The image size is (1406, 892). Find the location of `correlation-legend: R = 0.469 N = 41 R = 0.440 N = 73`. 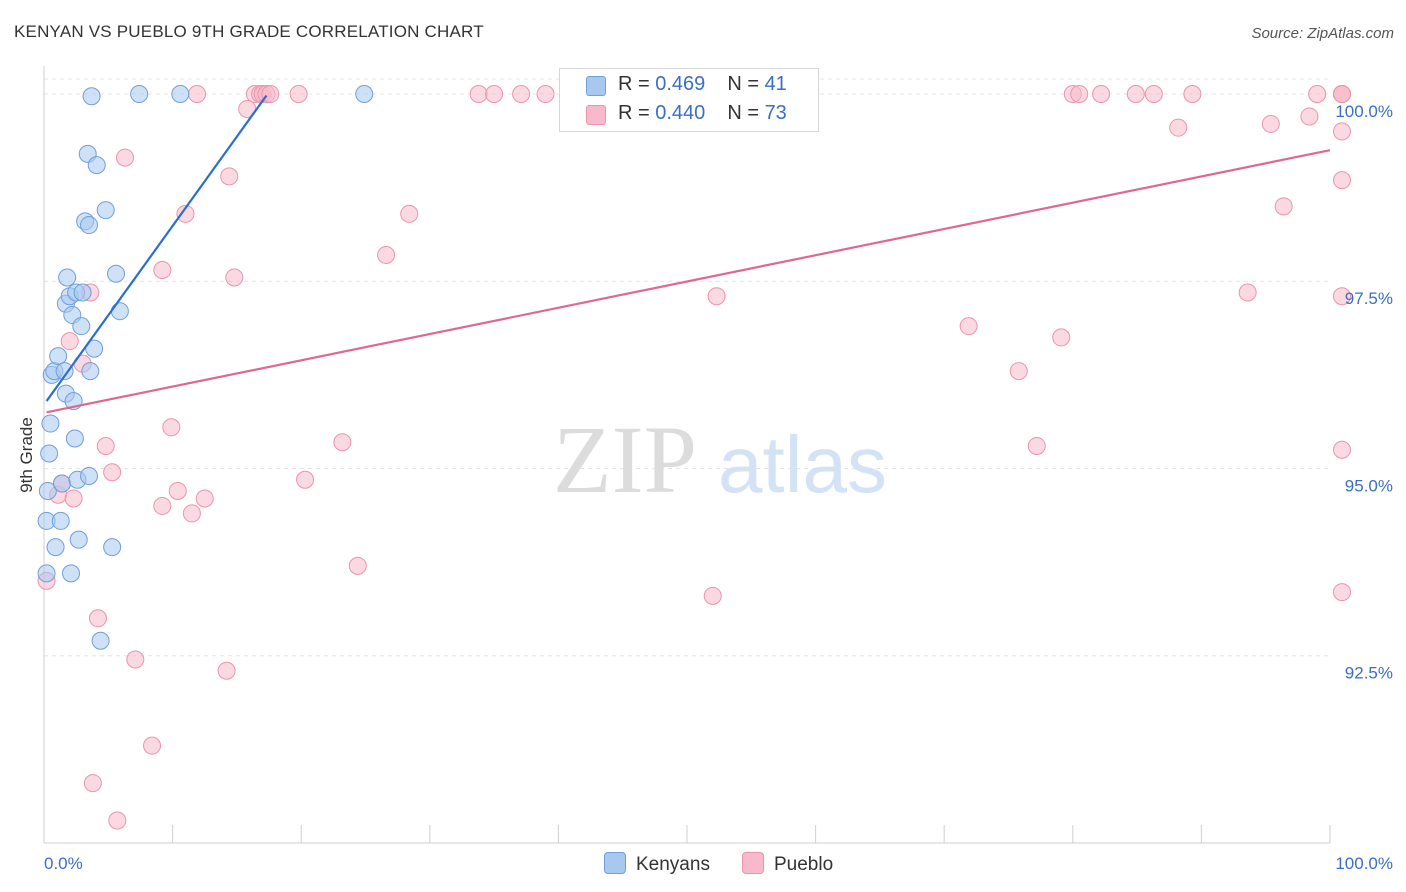

correlation-legend: R = 0.469 N = 41 R = 0.440 N = 73 is located at coordinates (689, 100).